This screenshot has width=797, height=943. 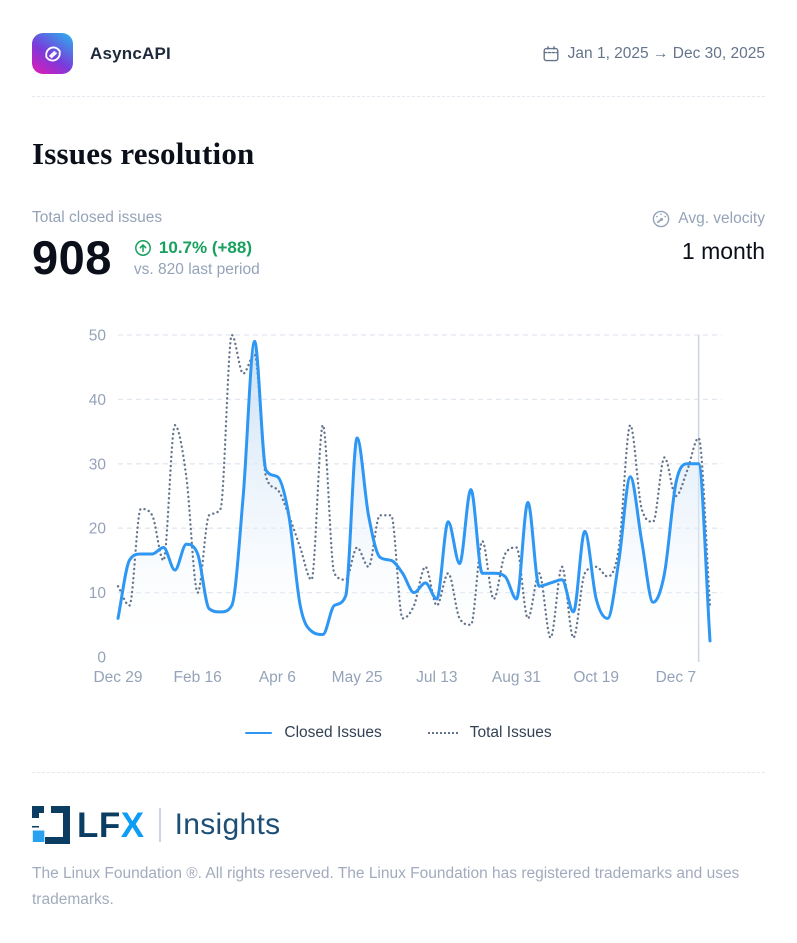 What do you see at coordinates (111, 825) in the screenshot?
I see `lfx-wordmark: LFX` at bounding box center [111, 825].